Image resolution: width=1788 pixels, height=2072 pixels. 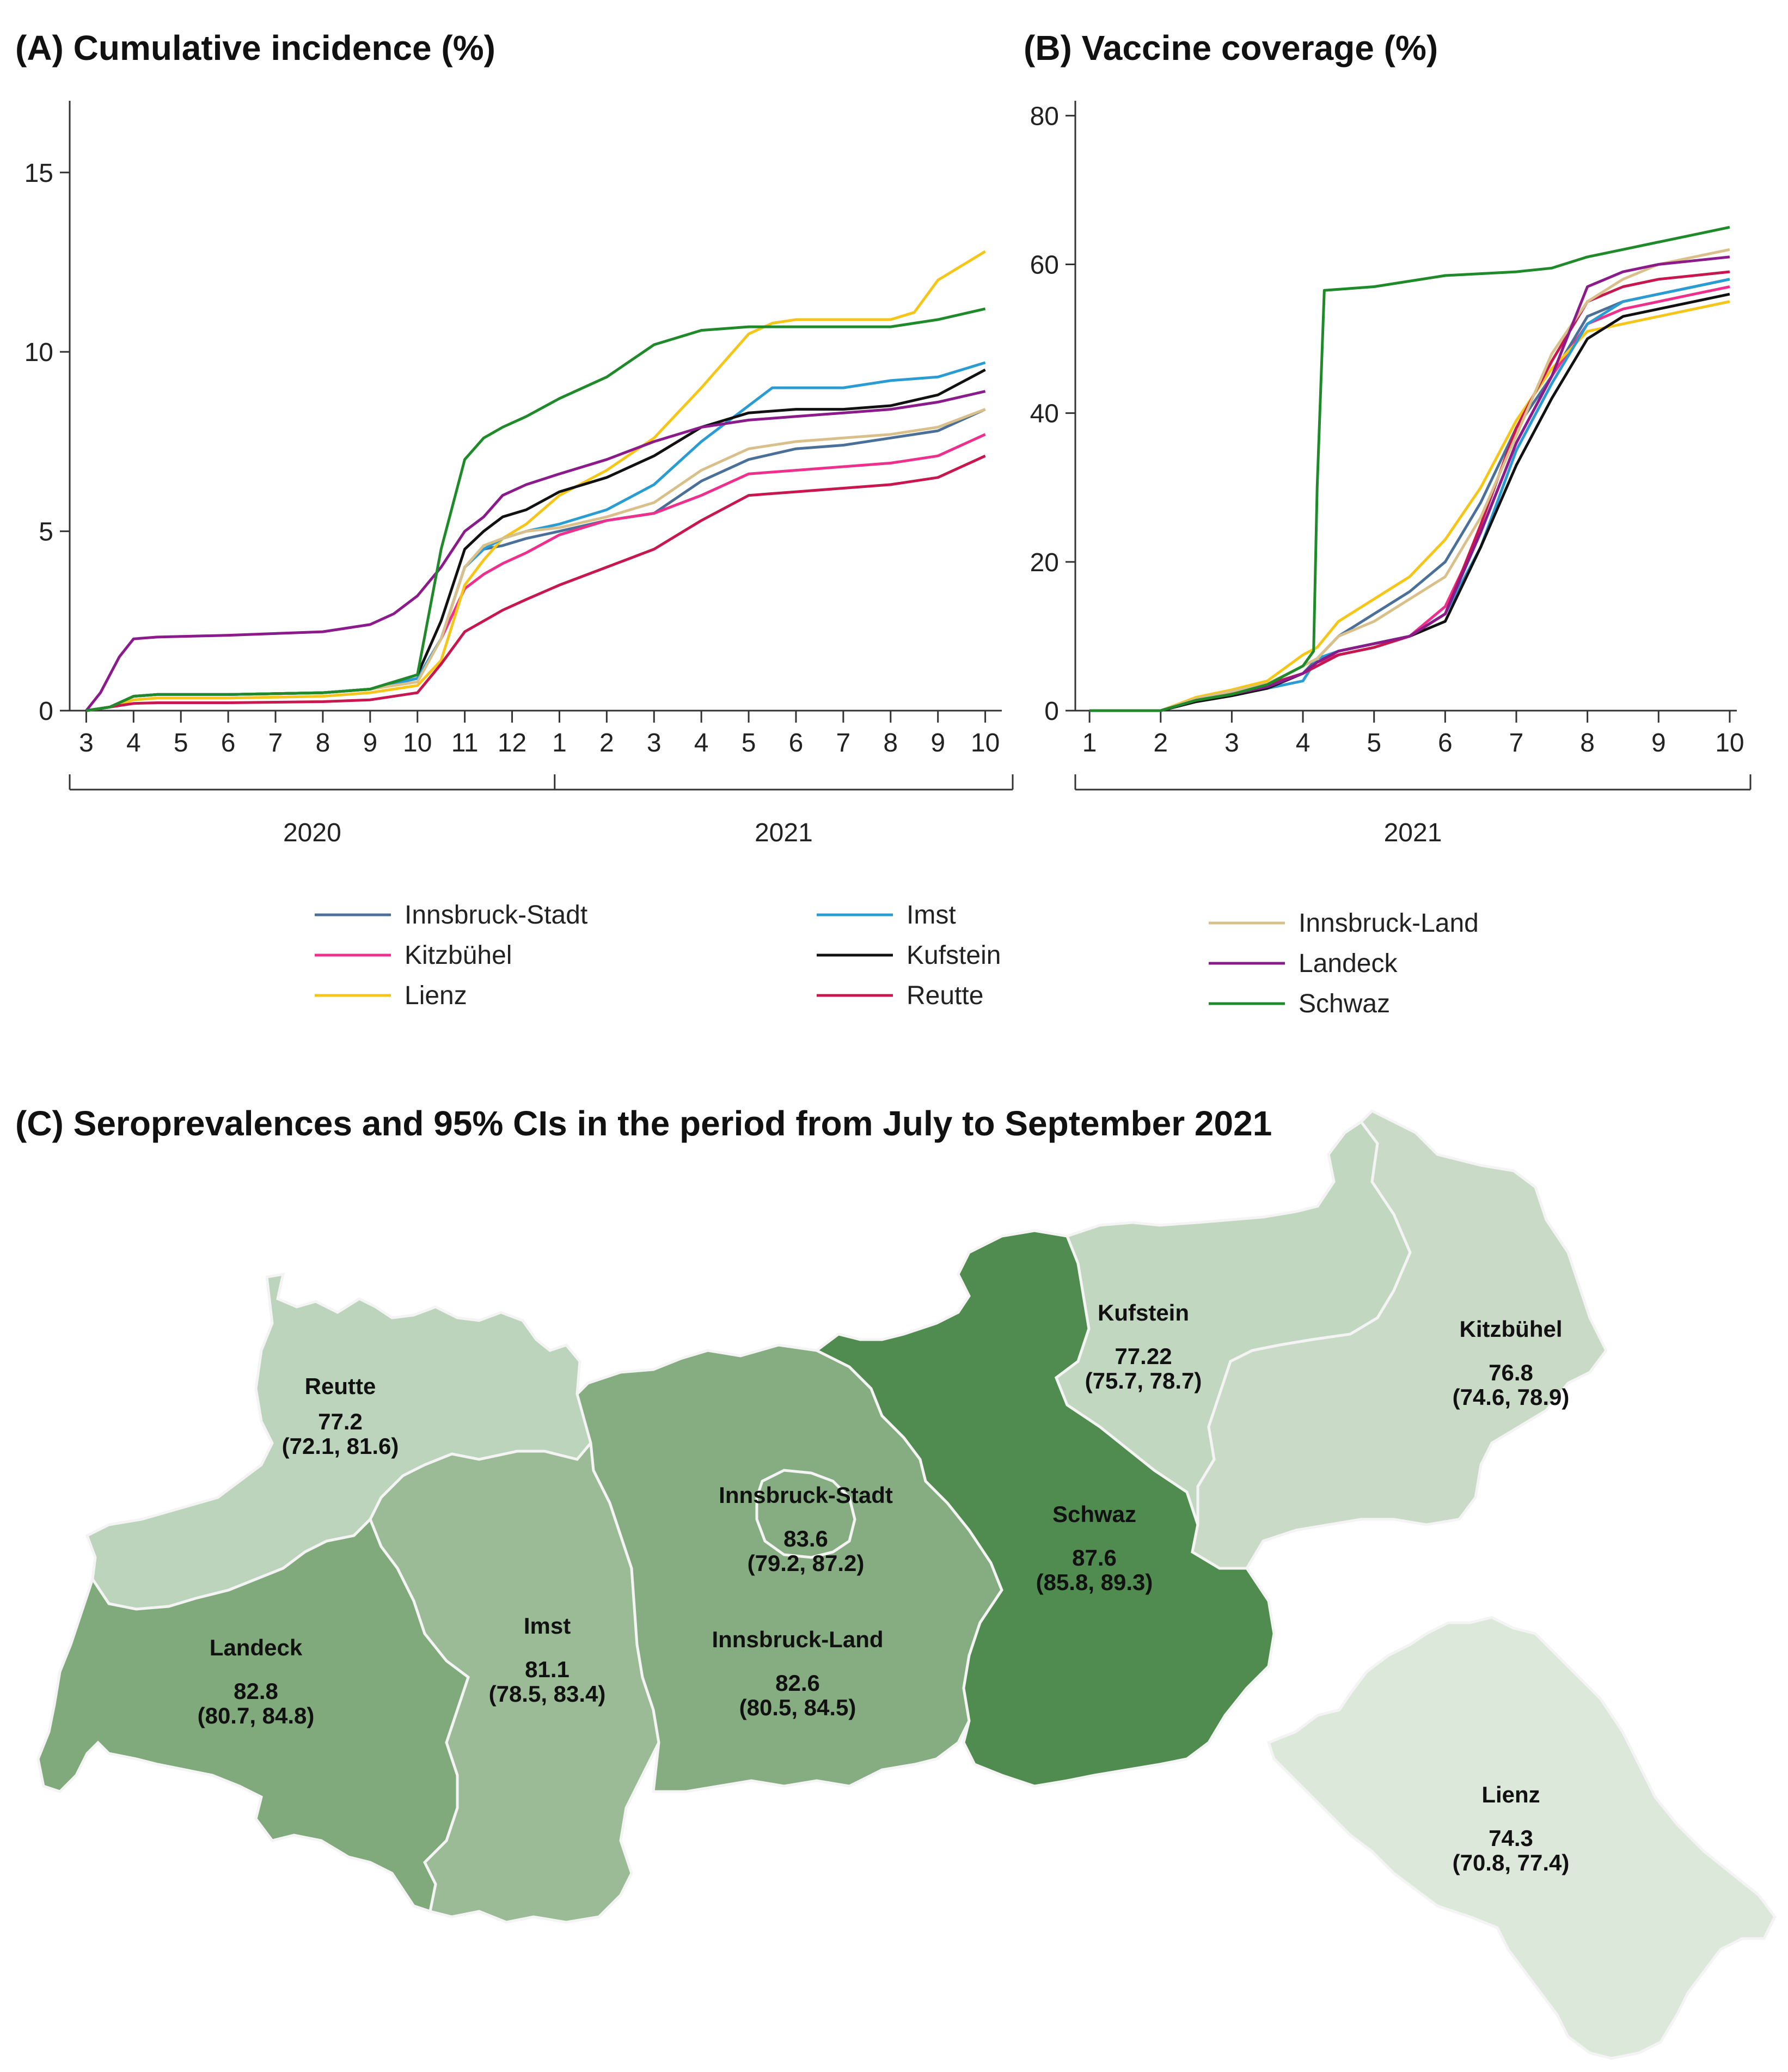 What do you see at coordinates (340, 1386) in the screenshot?
I see `region-name: Reutte` at bounding box center [340, 1386].